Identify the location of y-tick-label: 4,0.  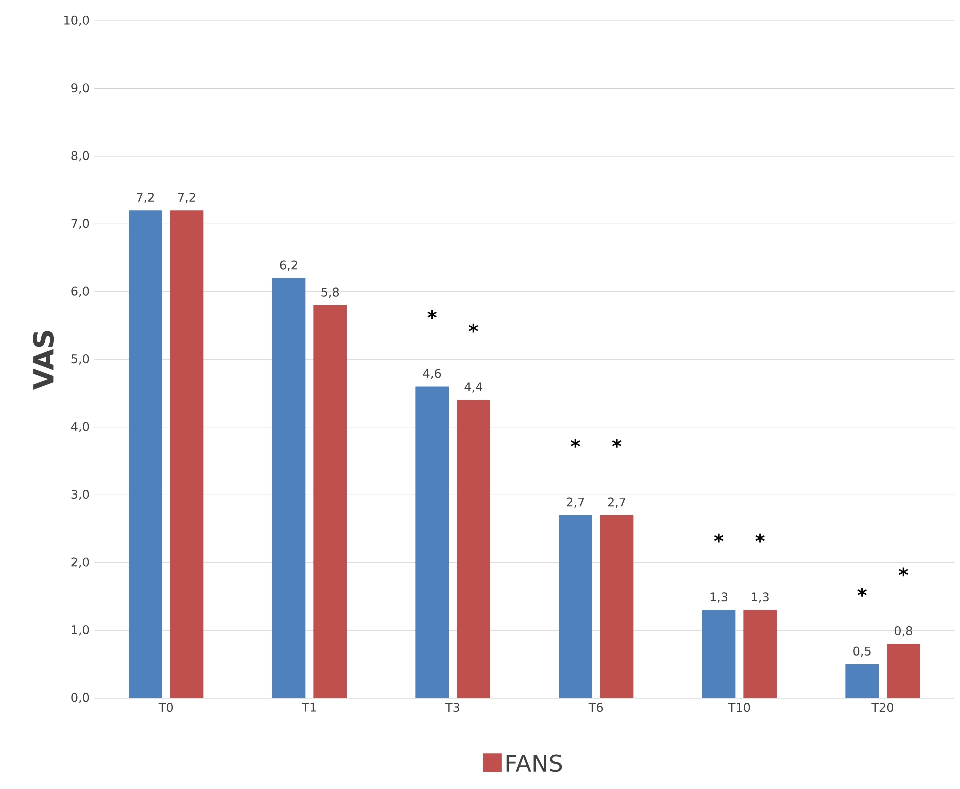
(80, 427).